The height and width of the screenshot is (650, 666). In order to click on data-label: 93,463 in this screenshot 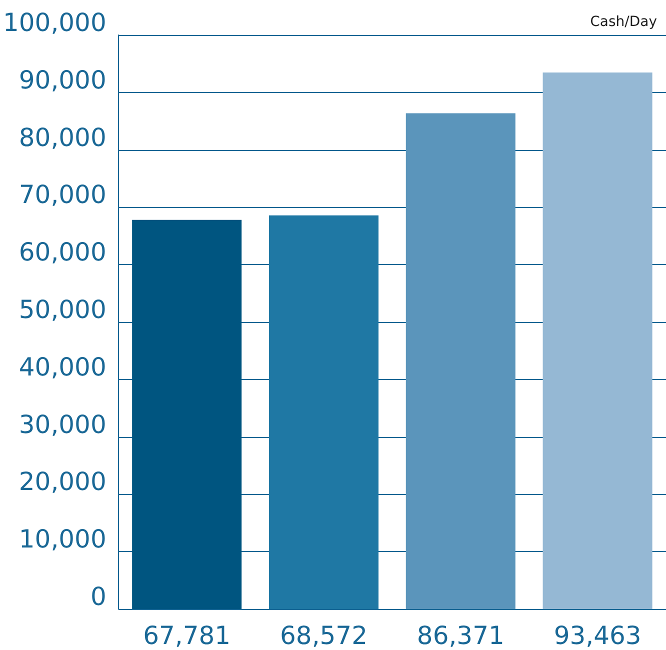, I will do `click(598, 635)`.